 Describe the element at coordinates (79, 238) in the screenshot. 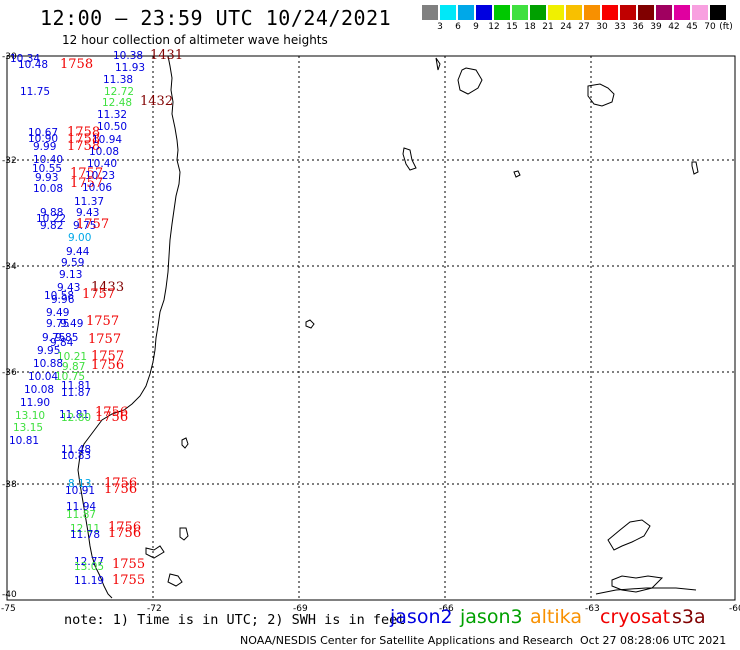

I see `wave-height-label: 9.00` at that location.